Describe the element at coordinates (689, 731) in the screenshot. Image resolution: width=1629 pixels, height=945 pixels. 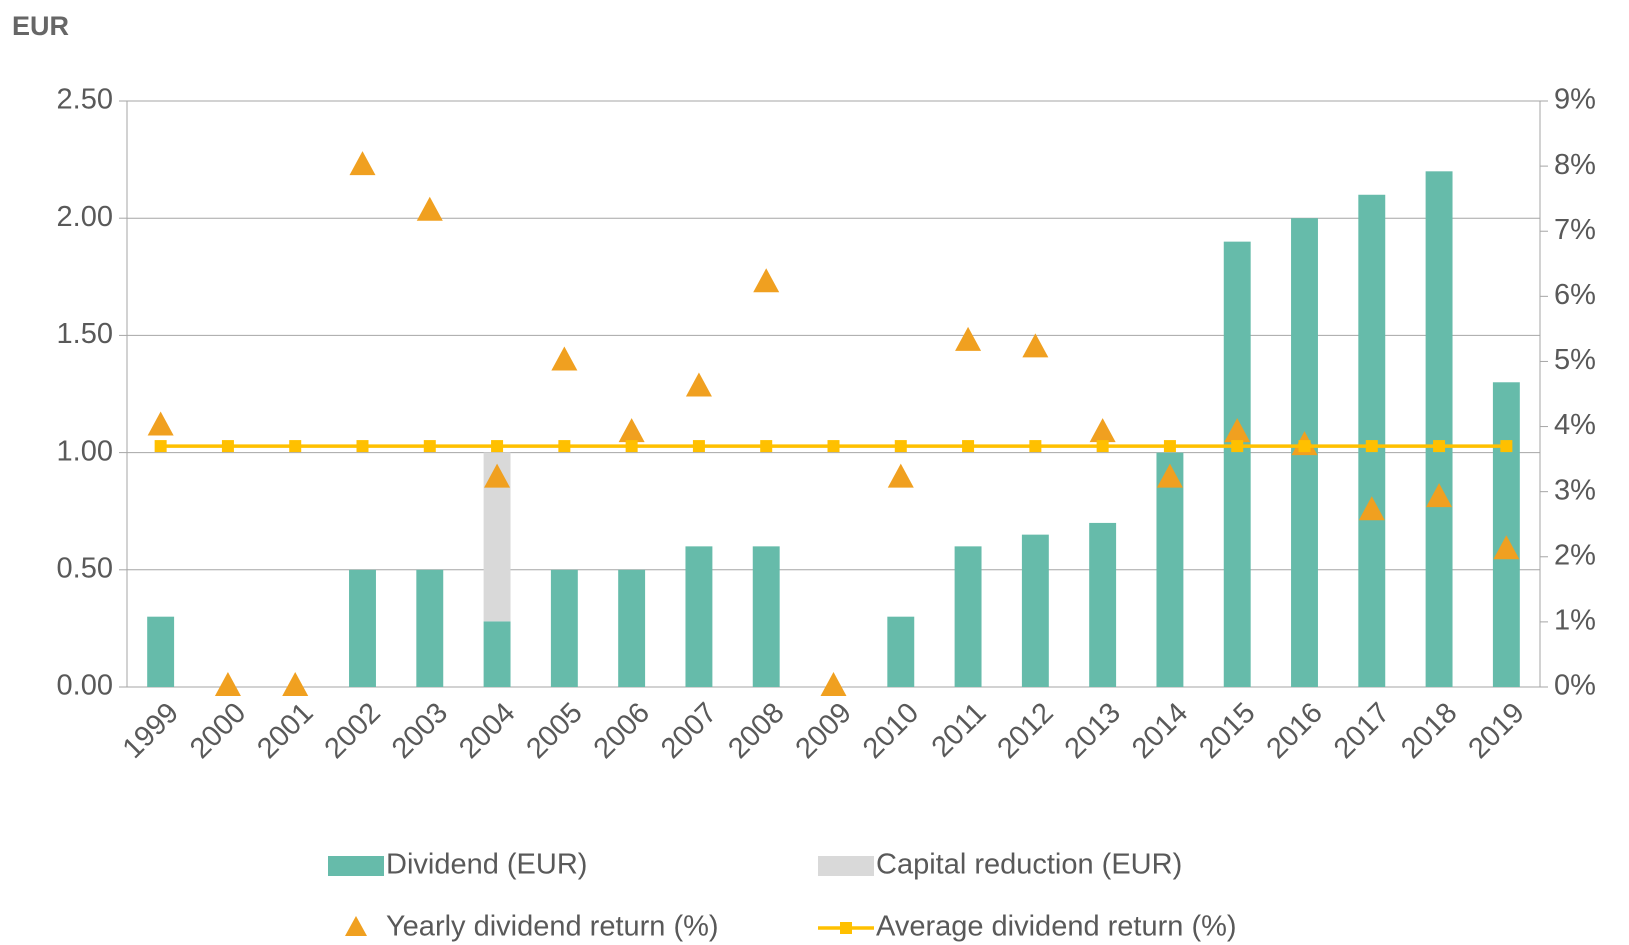
I see `x-tick-label: 2007` at that location.